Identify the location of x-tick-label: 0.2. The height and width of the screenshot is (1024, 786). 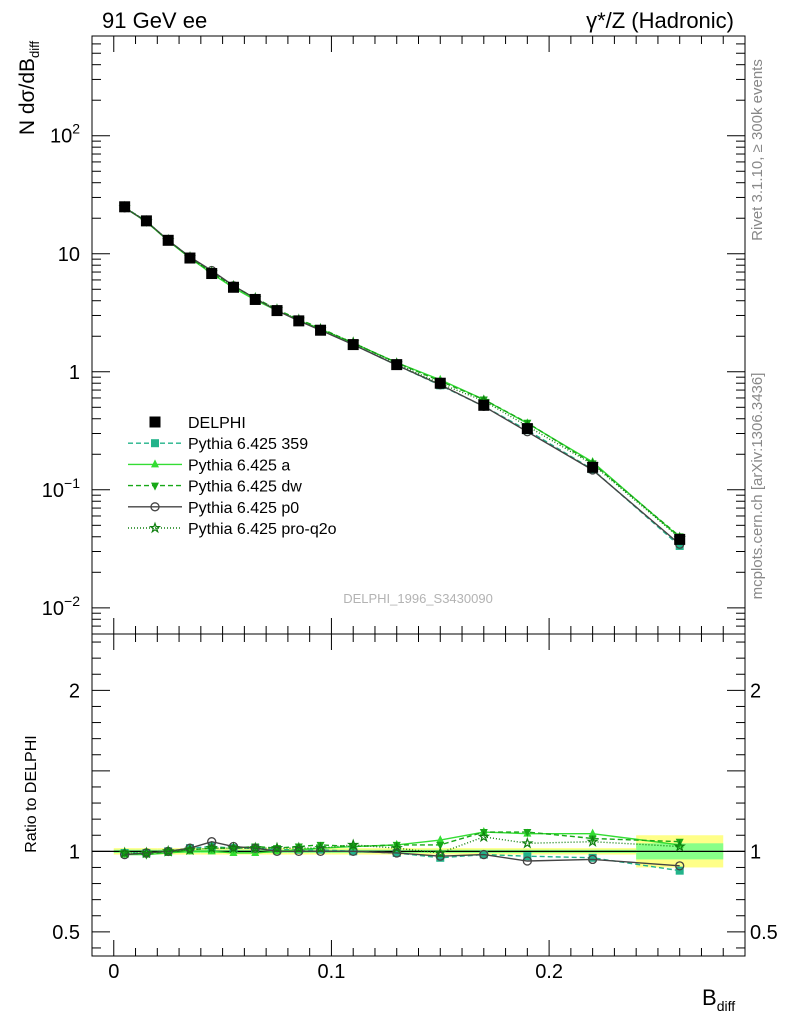
(549, 972).